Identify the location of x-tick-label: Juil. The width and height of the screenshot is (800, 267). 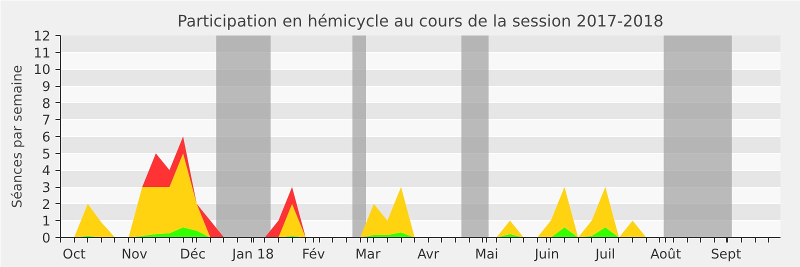
(605, 255).